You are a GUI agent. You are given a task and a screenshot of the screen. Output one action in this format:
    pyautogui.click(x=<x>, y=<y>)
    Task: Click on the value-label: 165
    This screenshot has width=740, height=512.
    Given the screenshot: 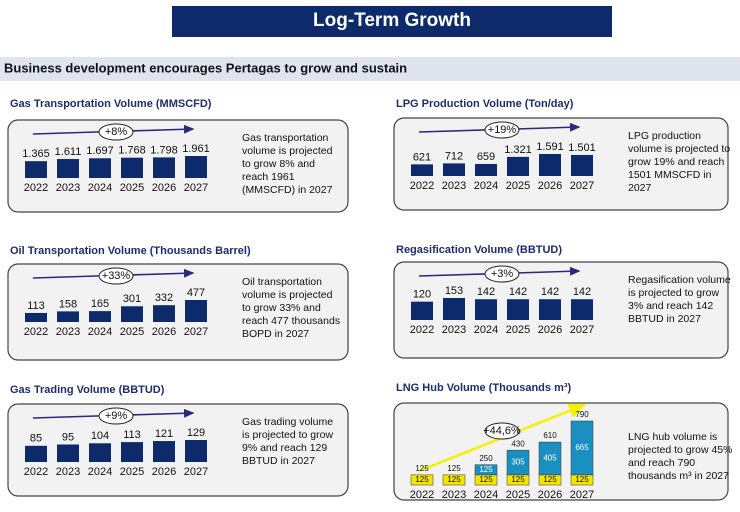 What is the action you would take?
    pyautogui.click(x=100, y=304)
    